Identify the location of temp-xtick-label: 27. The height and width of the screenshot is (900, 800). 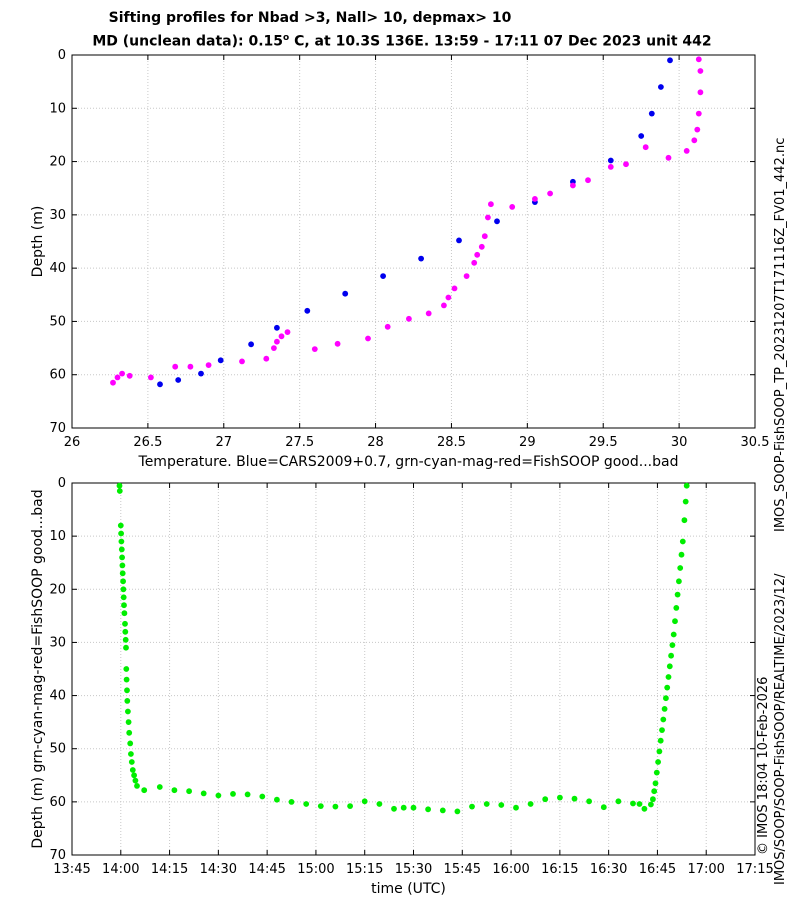
(224, 442).